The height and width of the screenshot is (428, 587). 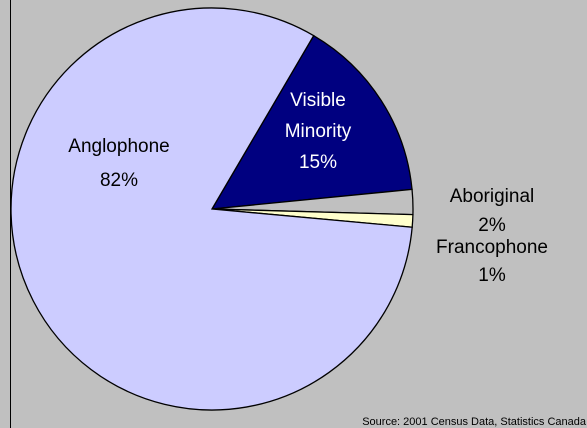 What do you see at coordinates (318, 100) in the screenshot?
I see `label-visible-minority-line1: Visible` at bounding box center [318, 100].